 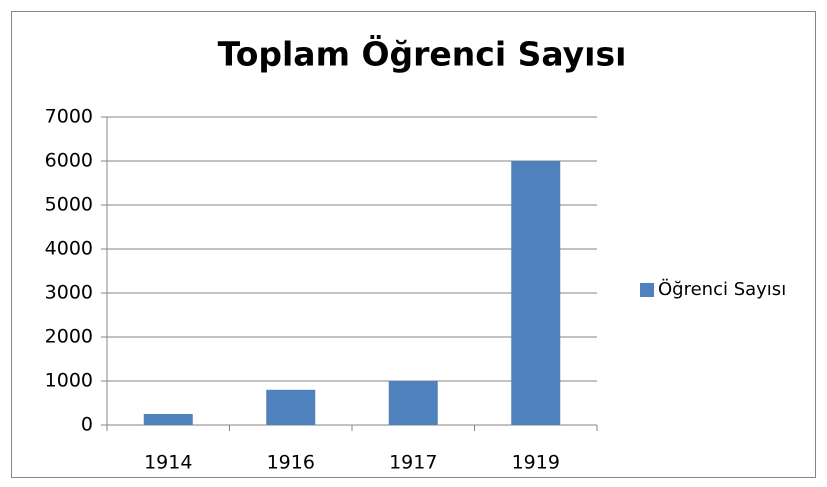 I want to click on y-tick-label: 0, so click(x=87, y=425).